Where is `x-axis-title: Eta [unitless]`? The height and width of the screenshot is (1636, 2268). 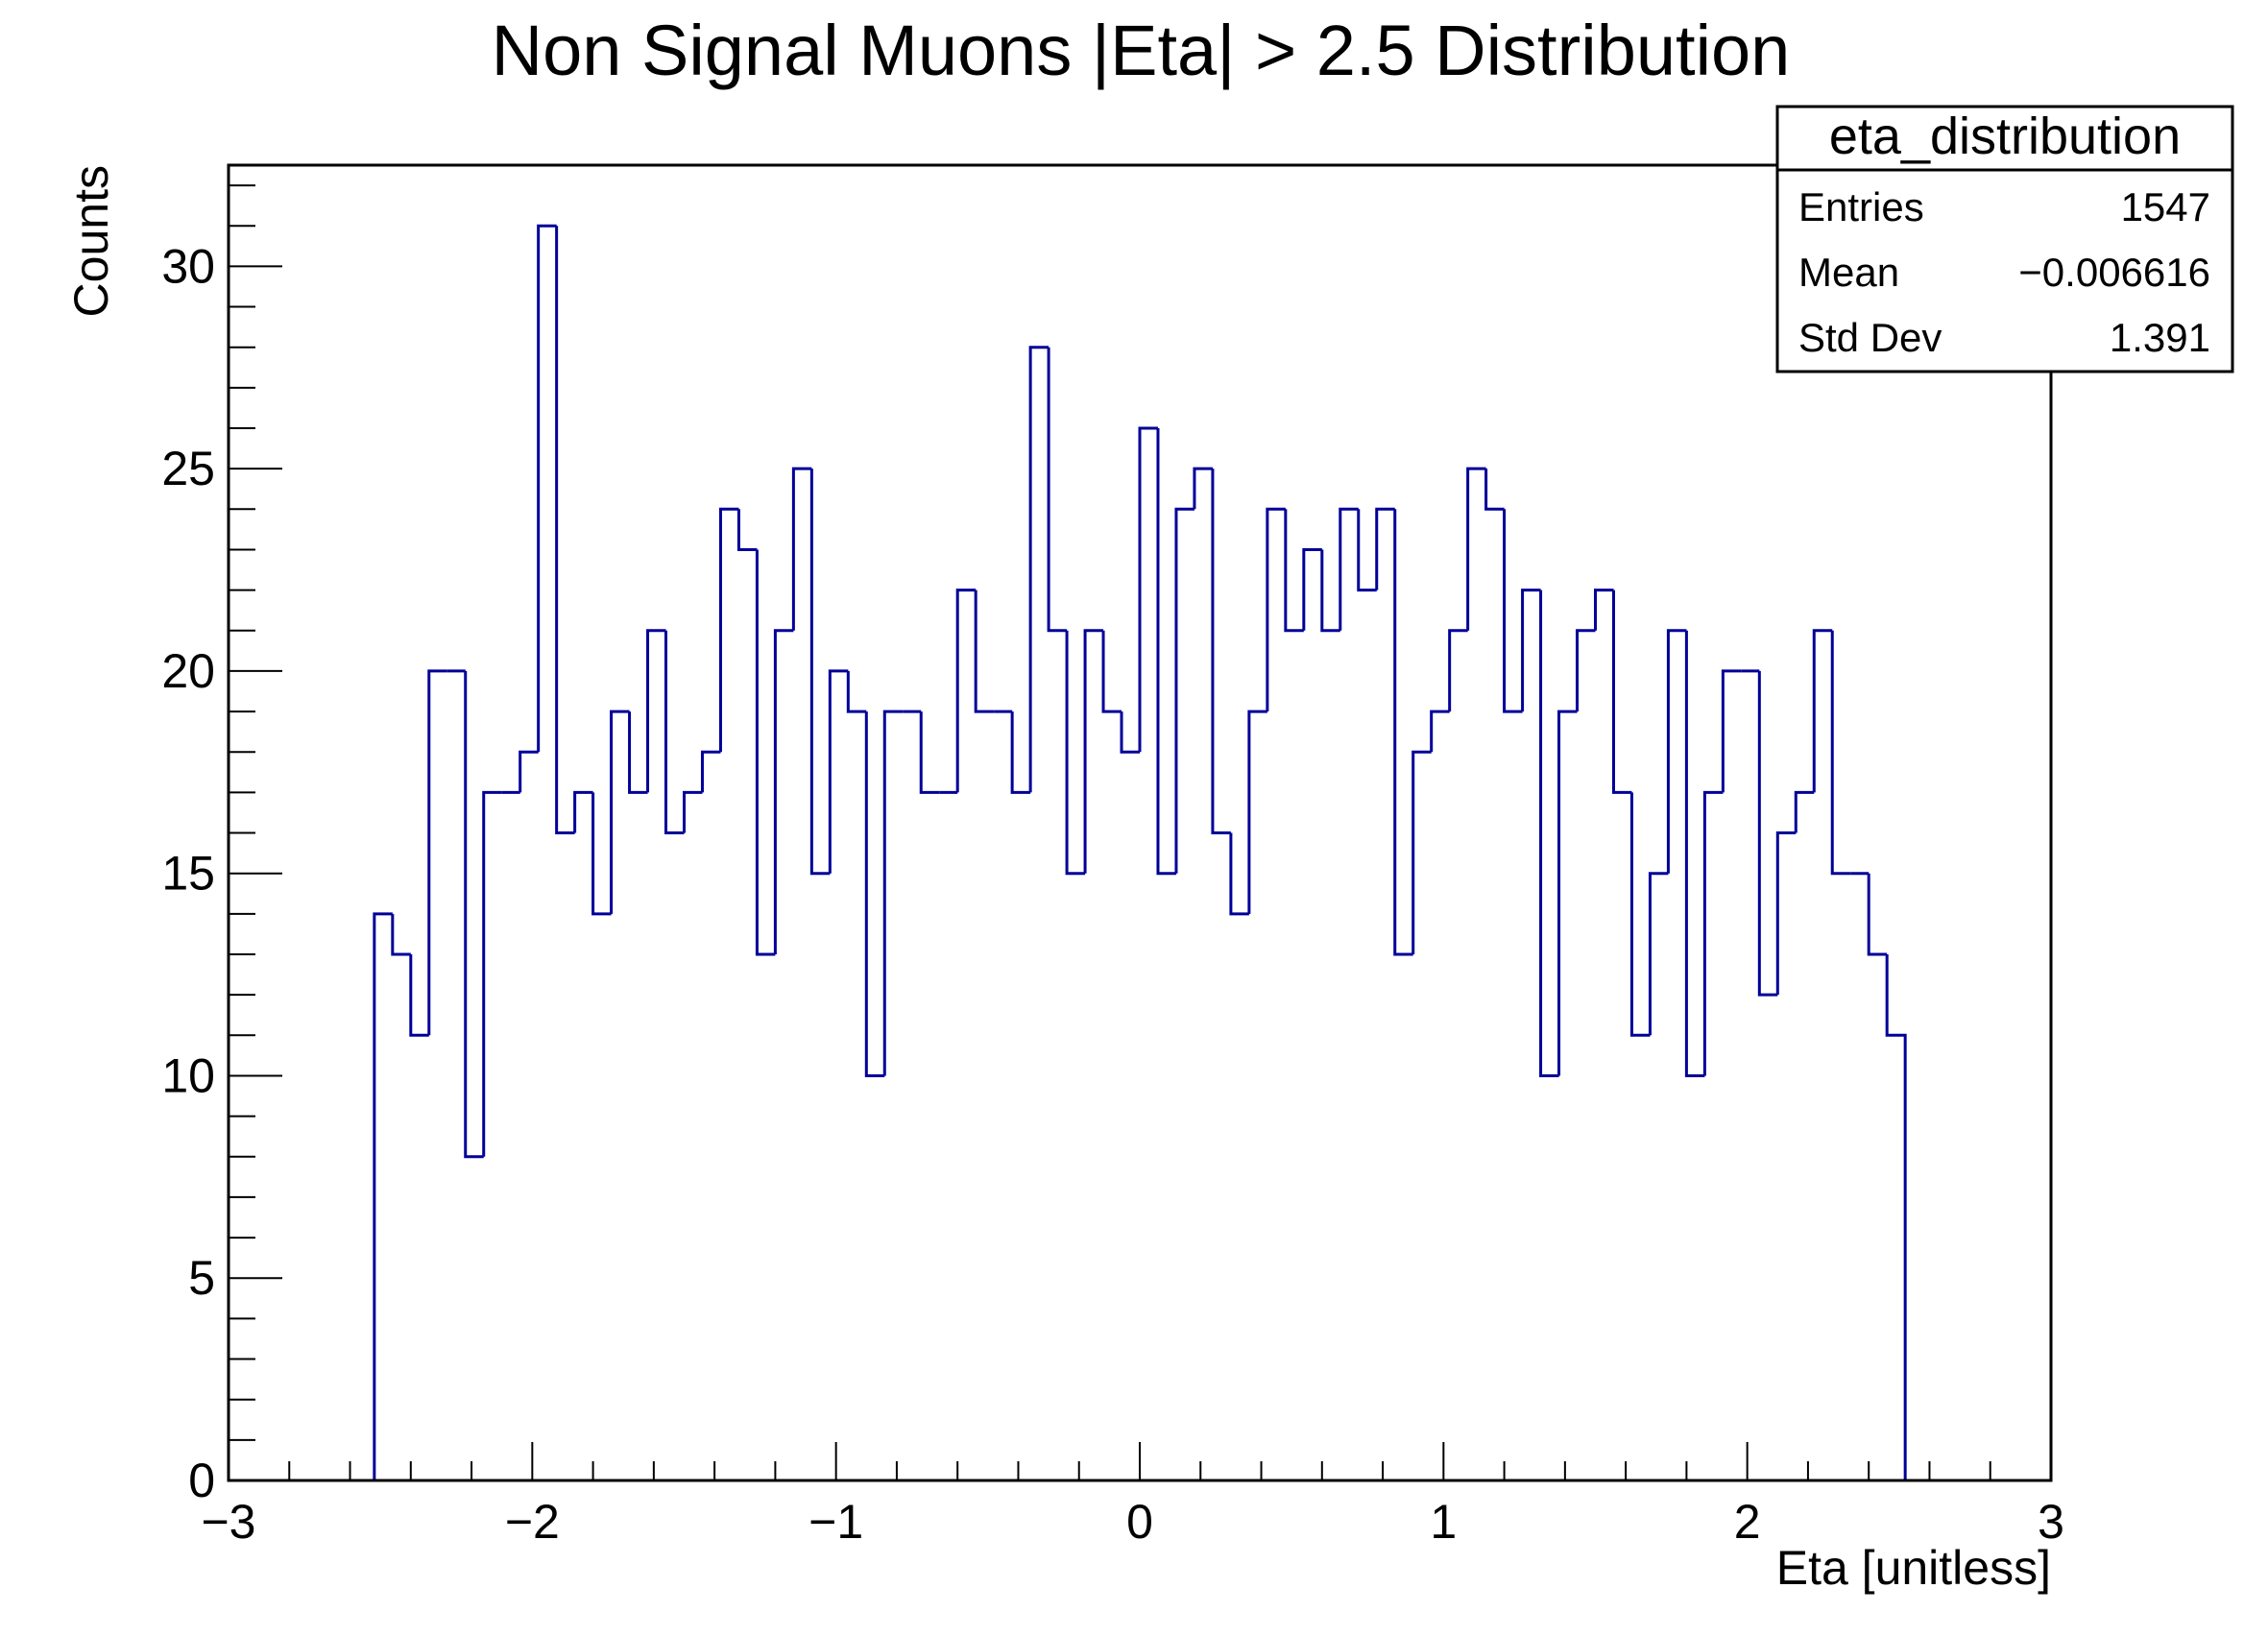 x-axis-title: Eta [unitless] is located at coordinates (1914, 1568).